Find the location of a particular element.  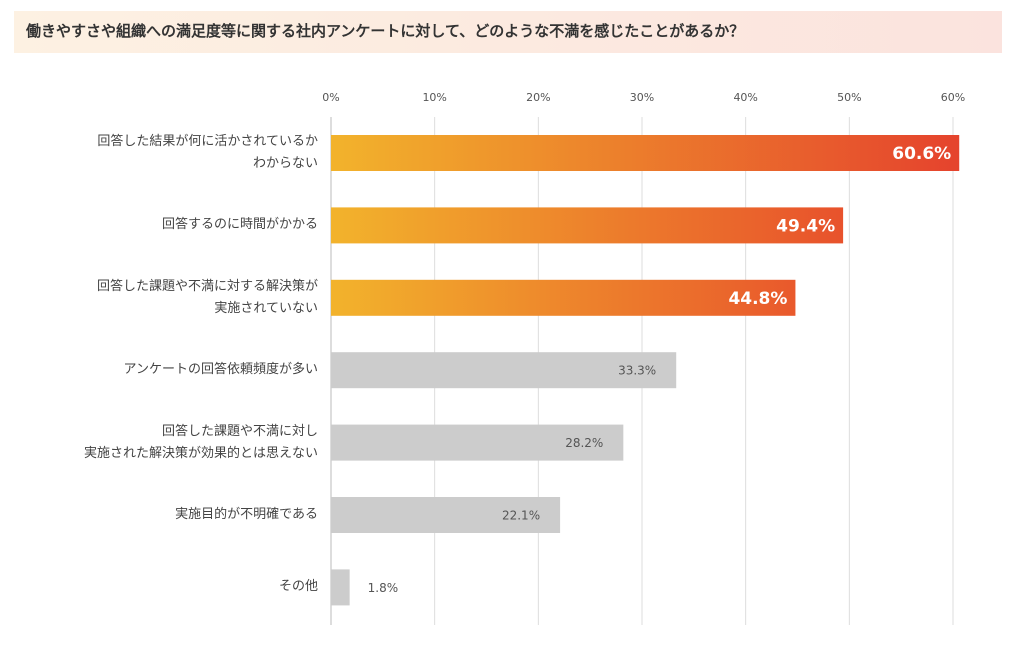

value-label: 60.6% is located at coordinates (921, 154).